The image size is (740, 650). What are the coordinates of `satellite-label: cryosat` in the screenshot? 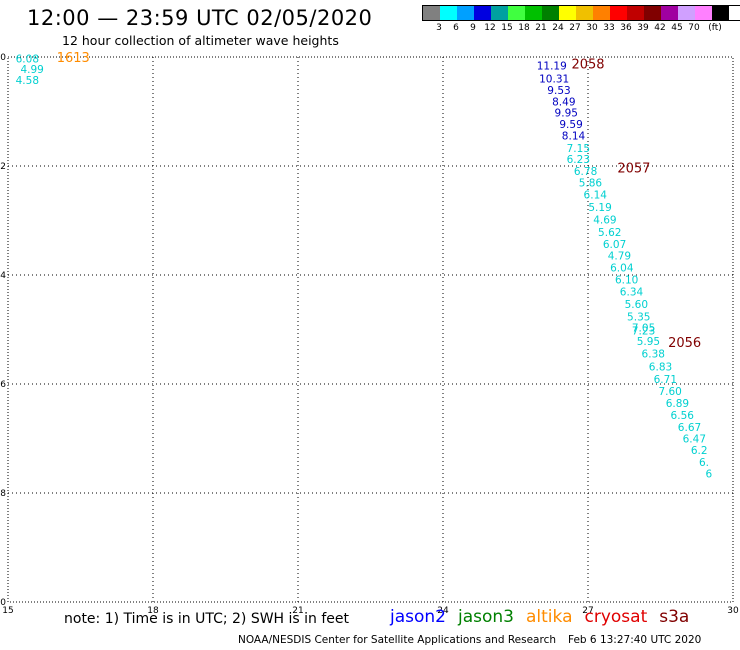 It's located at (616, 617).